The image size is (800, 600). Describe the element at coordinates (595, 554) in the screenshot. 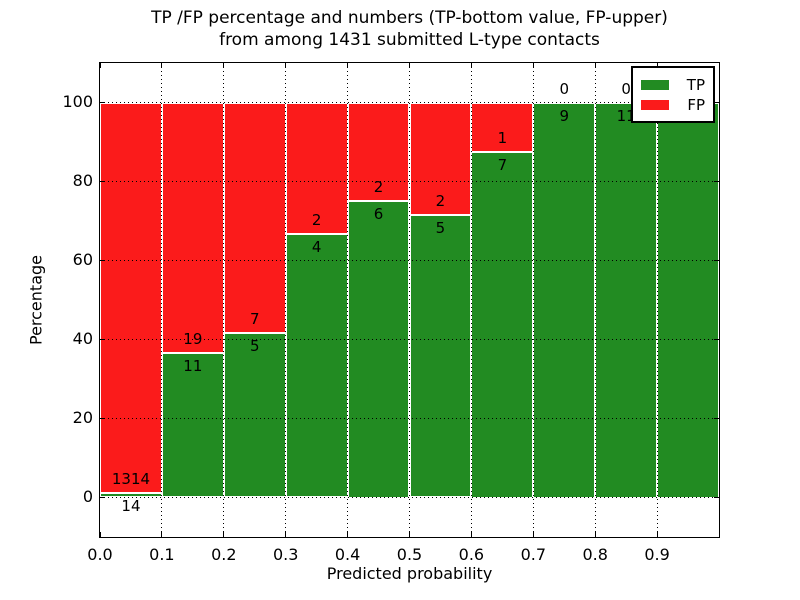

I see `x-tick-label: 0.8` at that location.